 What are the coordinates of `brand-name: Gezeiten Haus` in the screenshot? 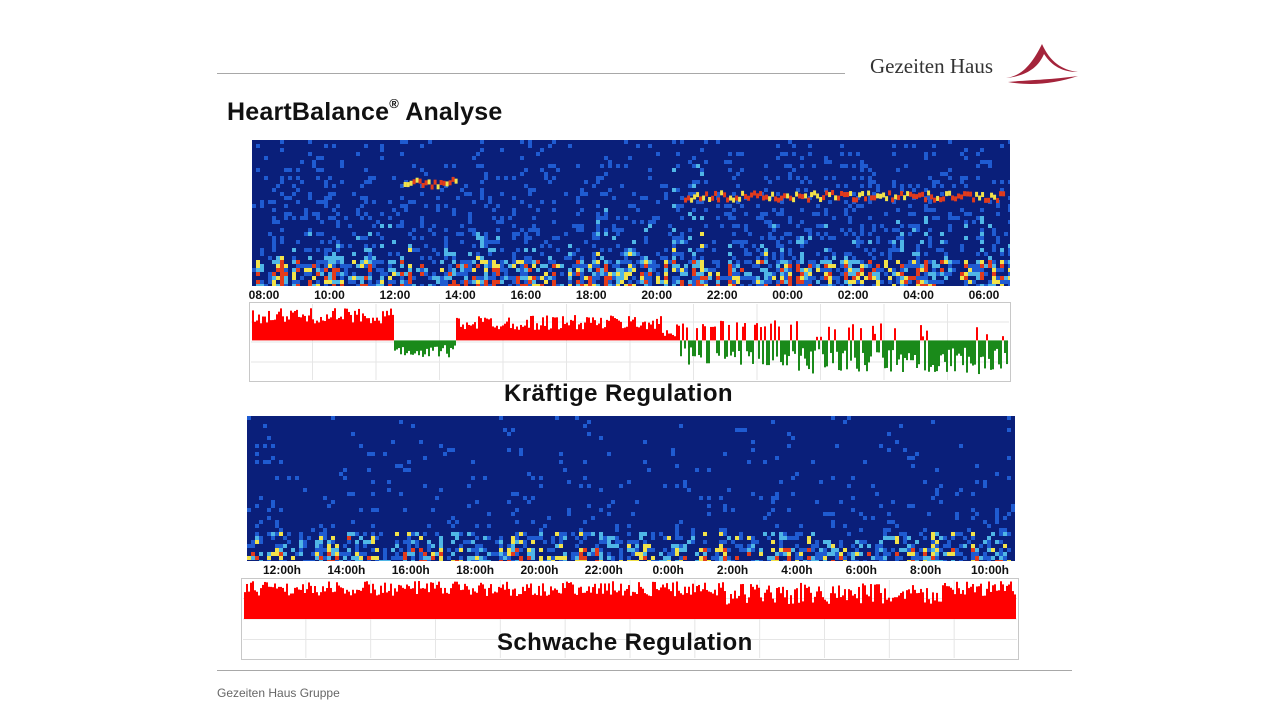 It's located at (932, 66).